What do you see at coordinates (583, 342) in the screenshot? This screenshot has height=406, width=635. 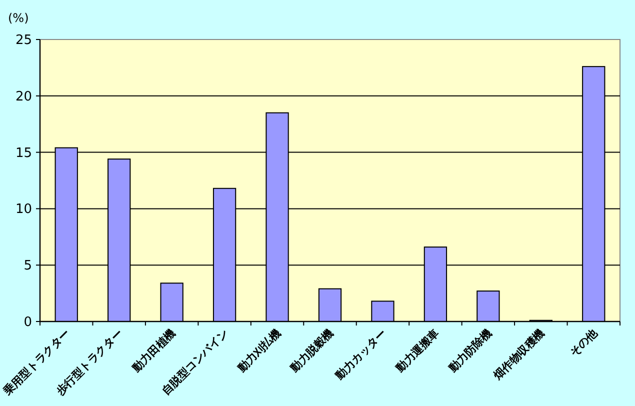 I see `x-tick-label: その他` at bounding box center [583, 342].